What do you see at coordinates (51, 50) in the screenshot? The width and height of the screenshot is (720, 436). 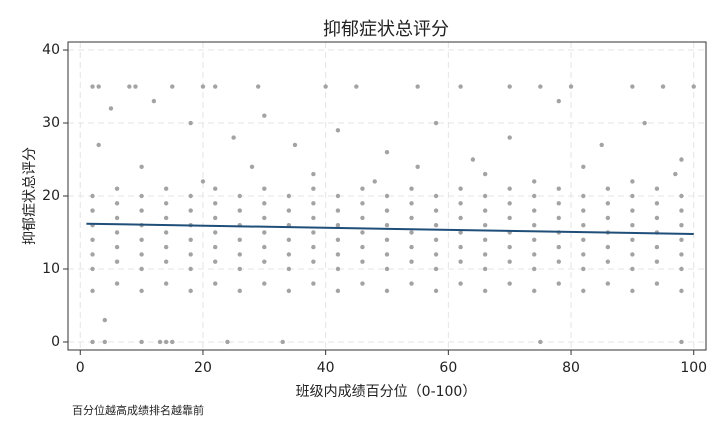 I see `y-tick-label: 40` at bounding box center [51, 50].